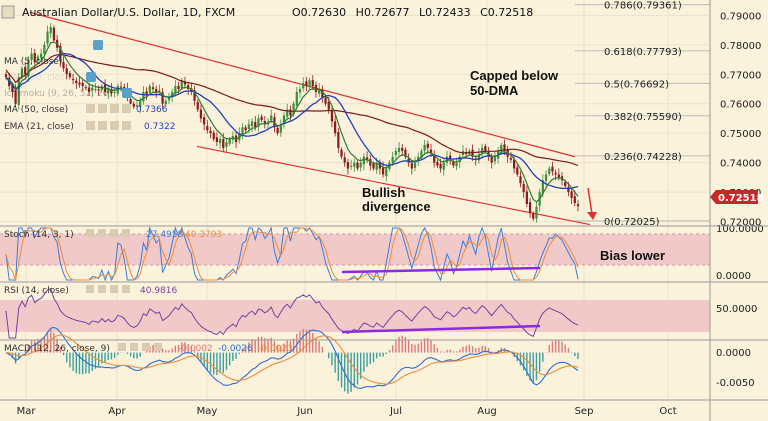  What do you see at coordinates (643, 117) in the screenshot?
I see `fib-label: 0.382(0.75590)` at bounding box center [643, 117].